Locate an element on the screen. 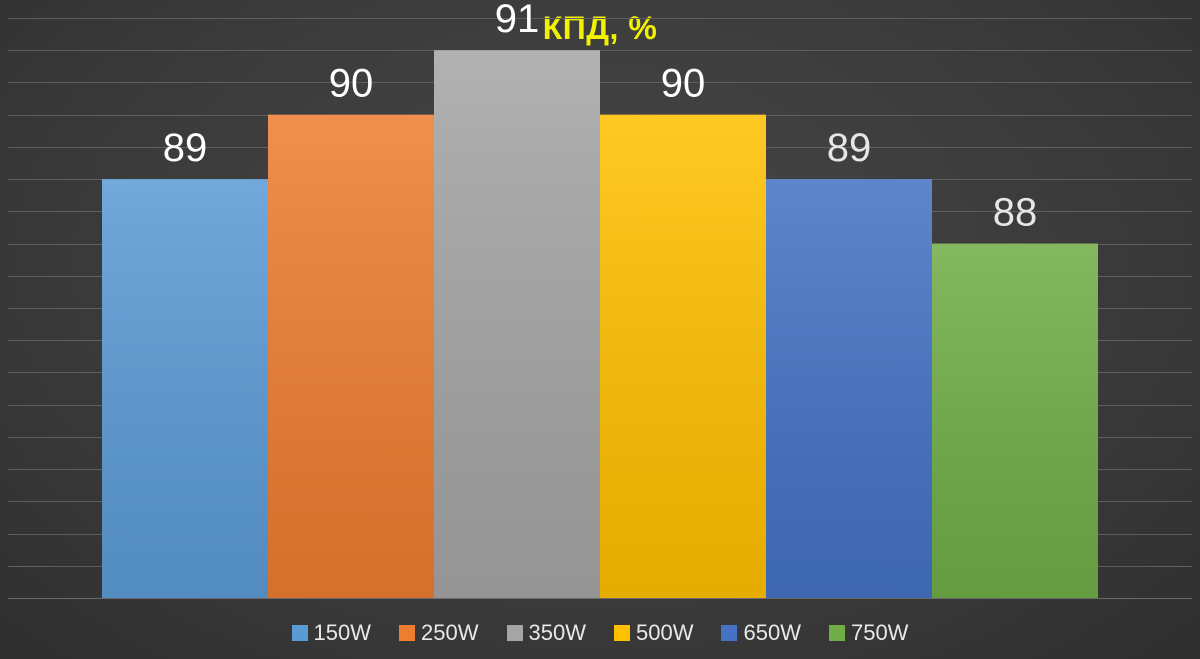 This screenshot has height=659, width=1200. legend-item-150w: 150W is located at coordinates (331, 633).